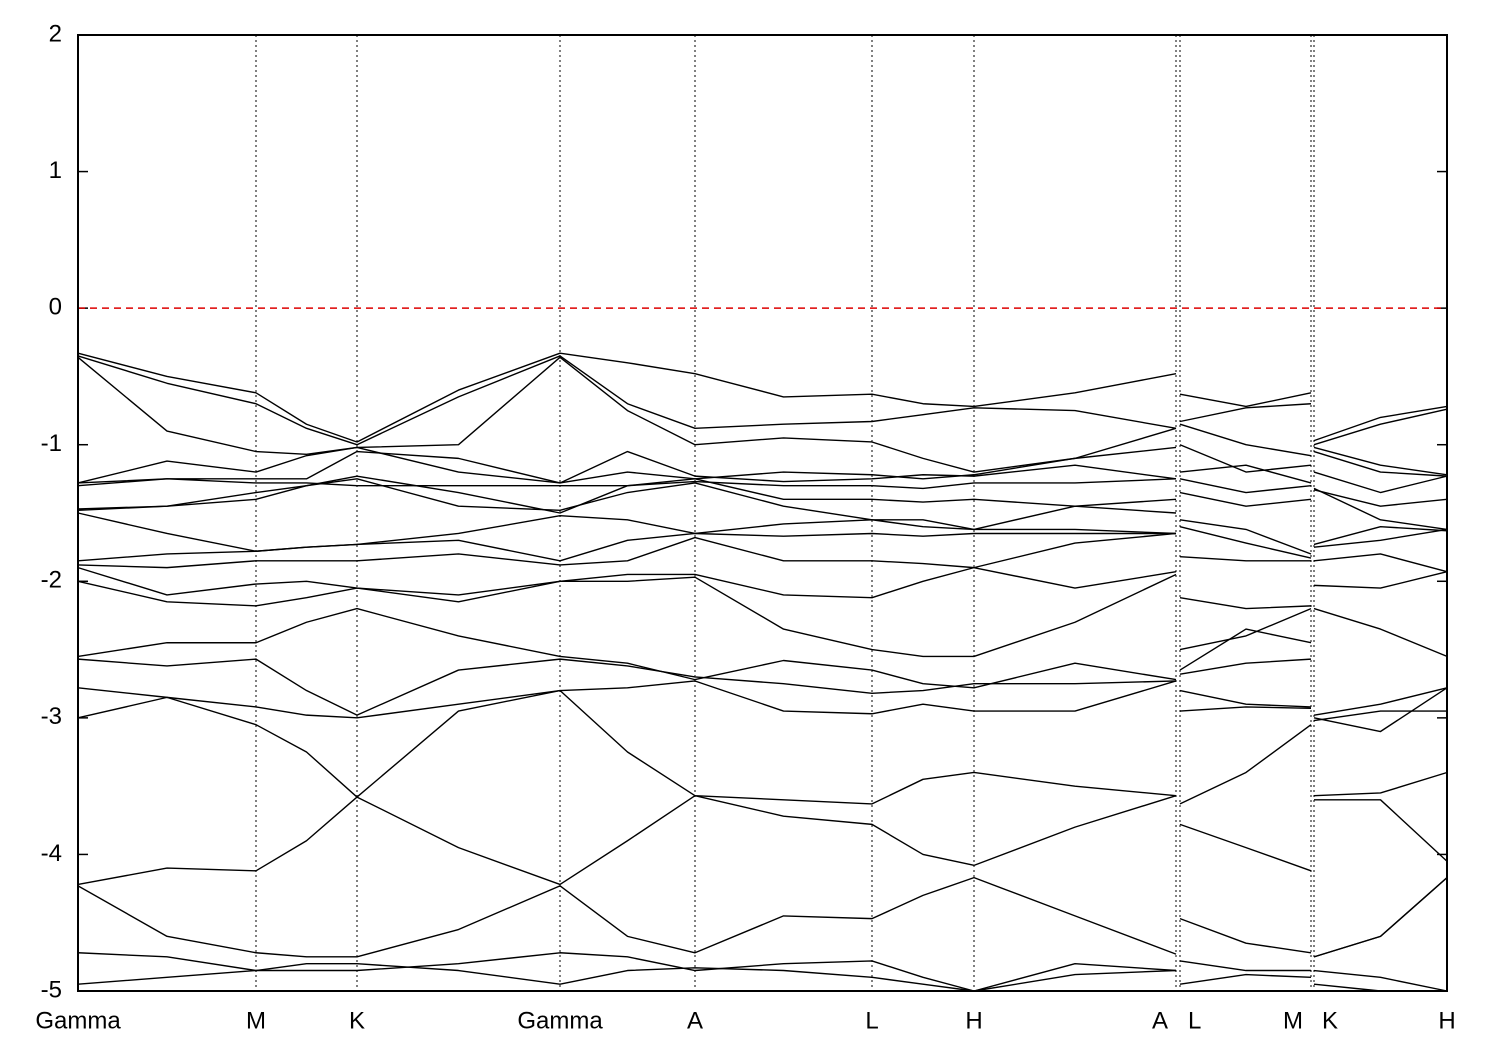 This screenshot has width=1500, height=1050. Describe the element at coordinates (51, 716) in the screenshot. I see `y-tick-label: -3` at that location.